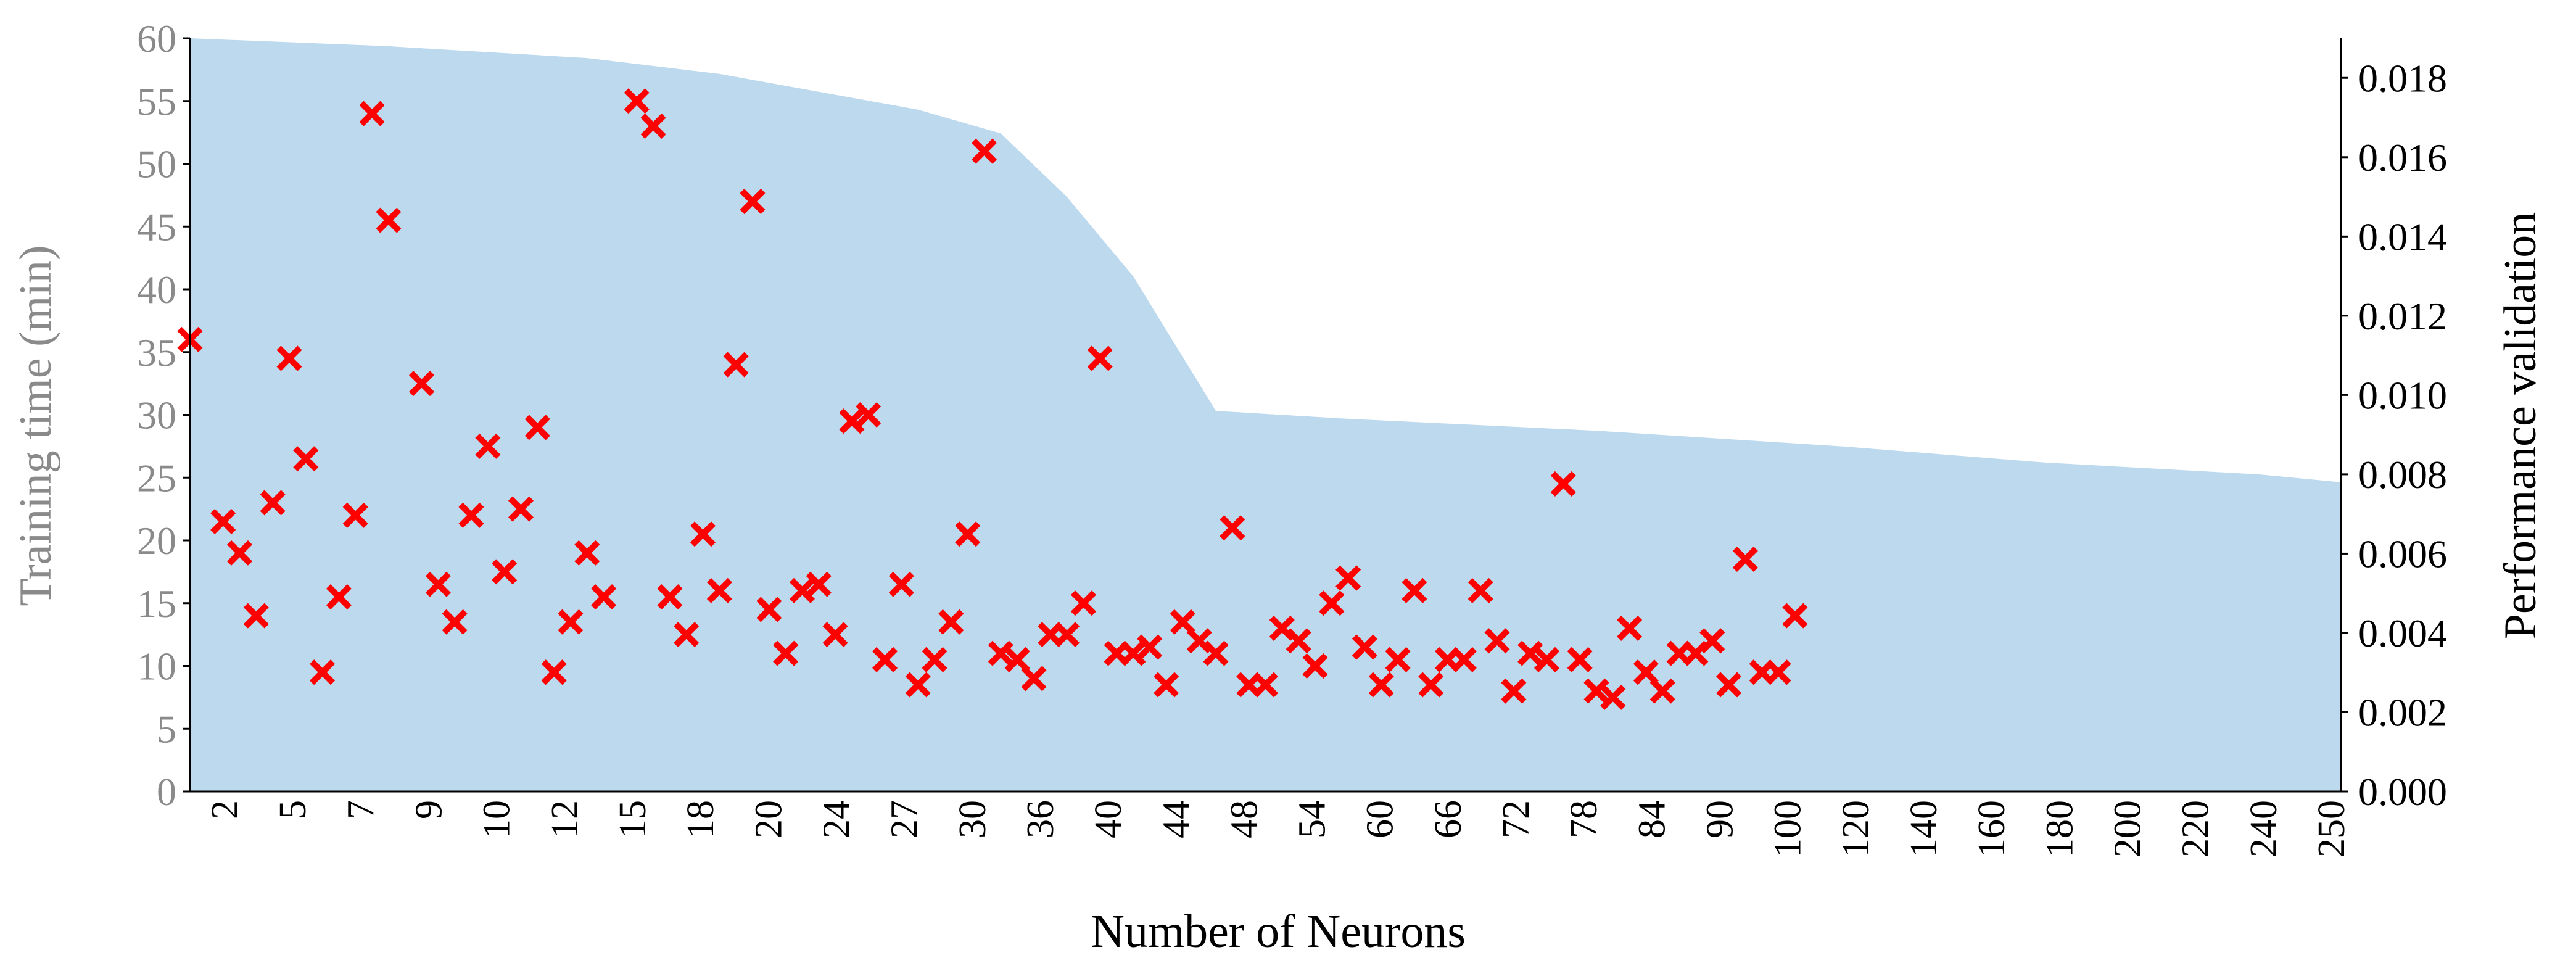 The width and height of the screenshot is (2576, 971). Describe the element at coordinates (156, 164) in the screenshot. I see `y-left-tick-label: 50` at that location.